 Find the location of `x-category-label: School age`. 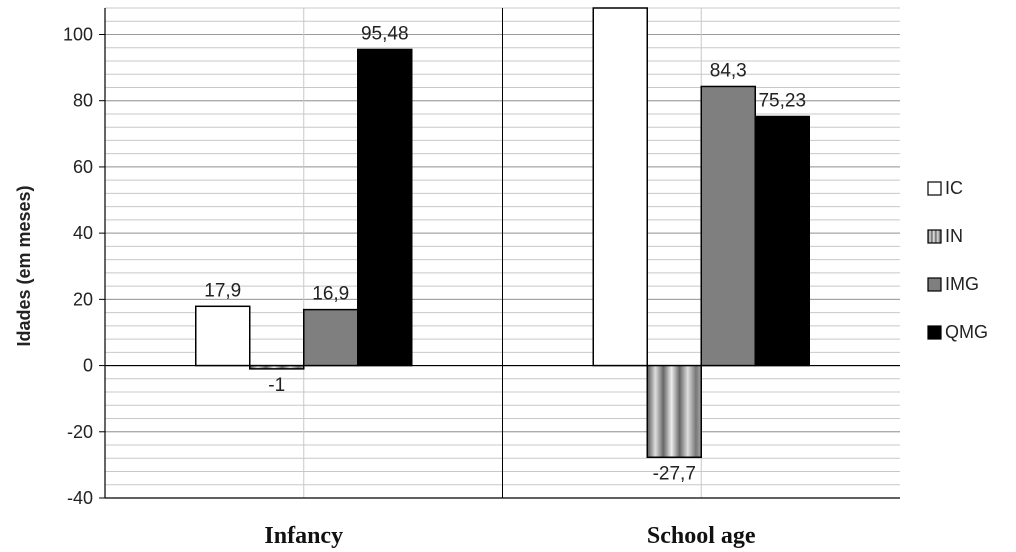

x-category-label: School age is located at coordinates (701, 536).